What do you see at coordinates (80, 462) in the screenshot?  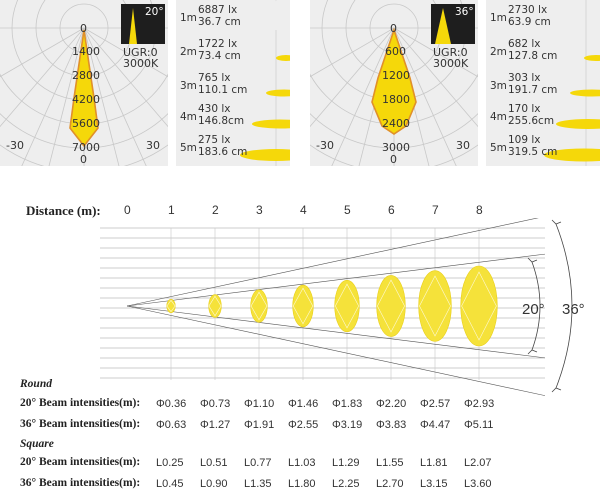 I see `square-20-label: 20° Beam intensities(m):` at bounding box center [80, 462].